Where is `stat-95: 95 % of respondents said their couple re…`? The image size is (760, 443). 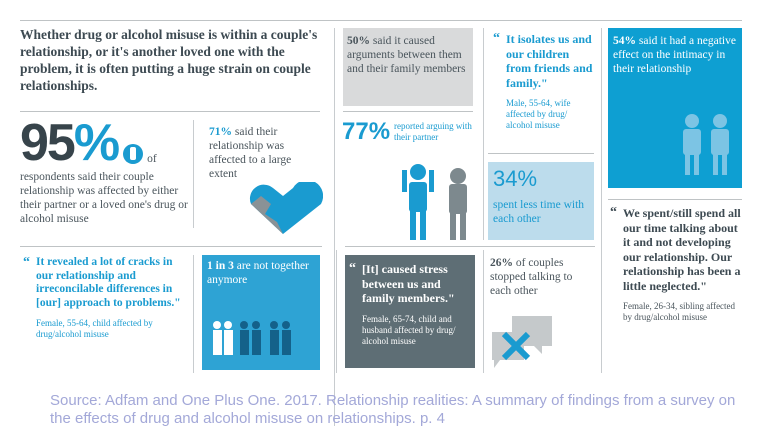 stat-95: 95 % of respondents said their couple re… is located at coordinates (104, 171).